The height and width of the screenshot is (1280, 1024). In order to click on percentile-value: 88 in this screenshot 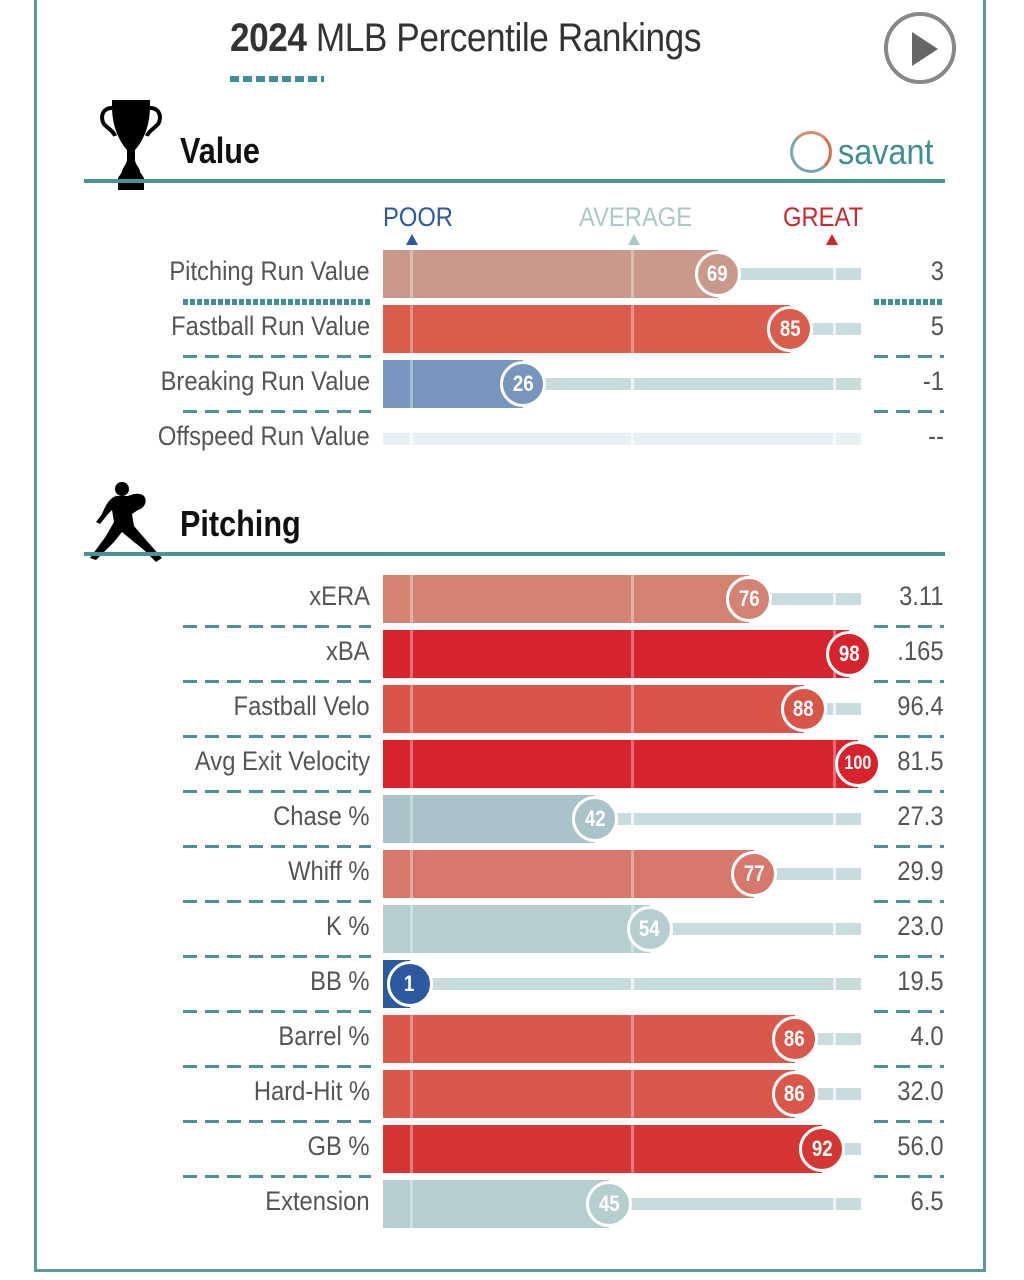, I will do `click(804, 708)`.